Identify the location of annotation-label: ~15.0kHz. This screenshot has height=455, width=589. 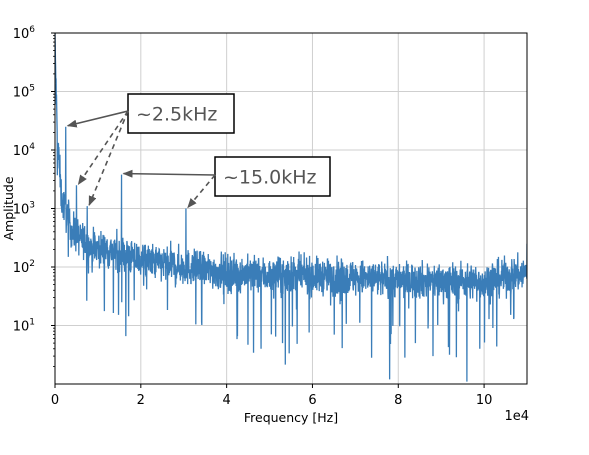
(270, 178).